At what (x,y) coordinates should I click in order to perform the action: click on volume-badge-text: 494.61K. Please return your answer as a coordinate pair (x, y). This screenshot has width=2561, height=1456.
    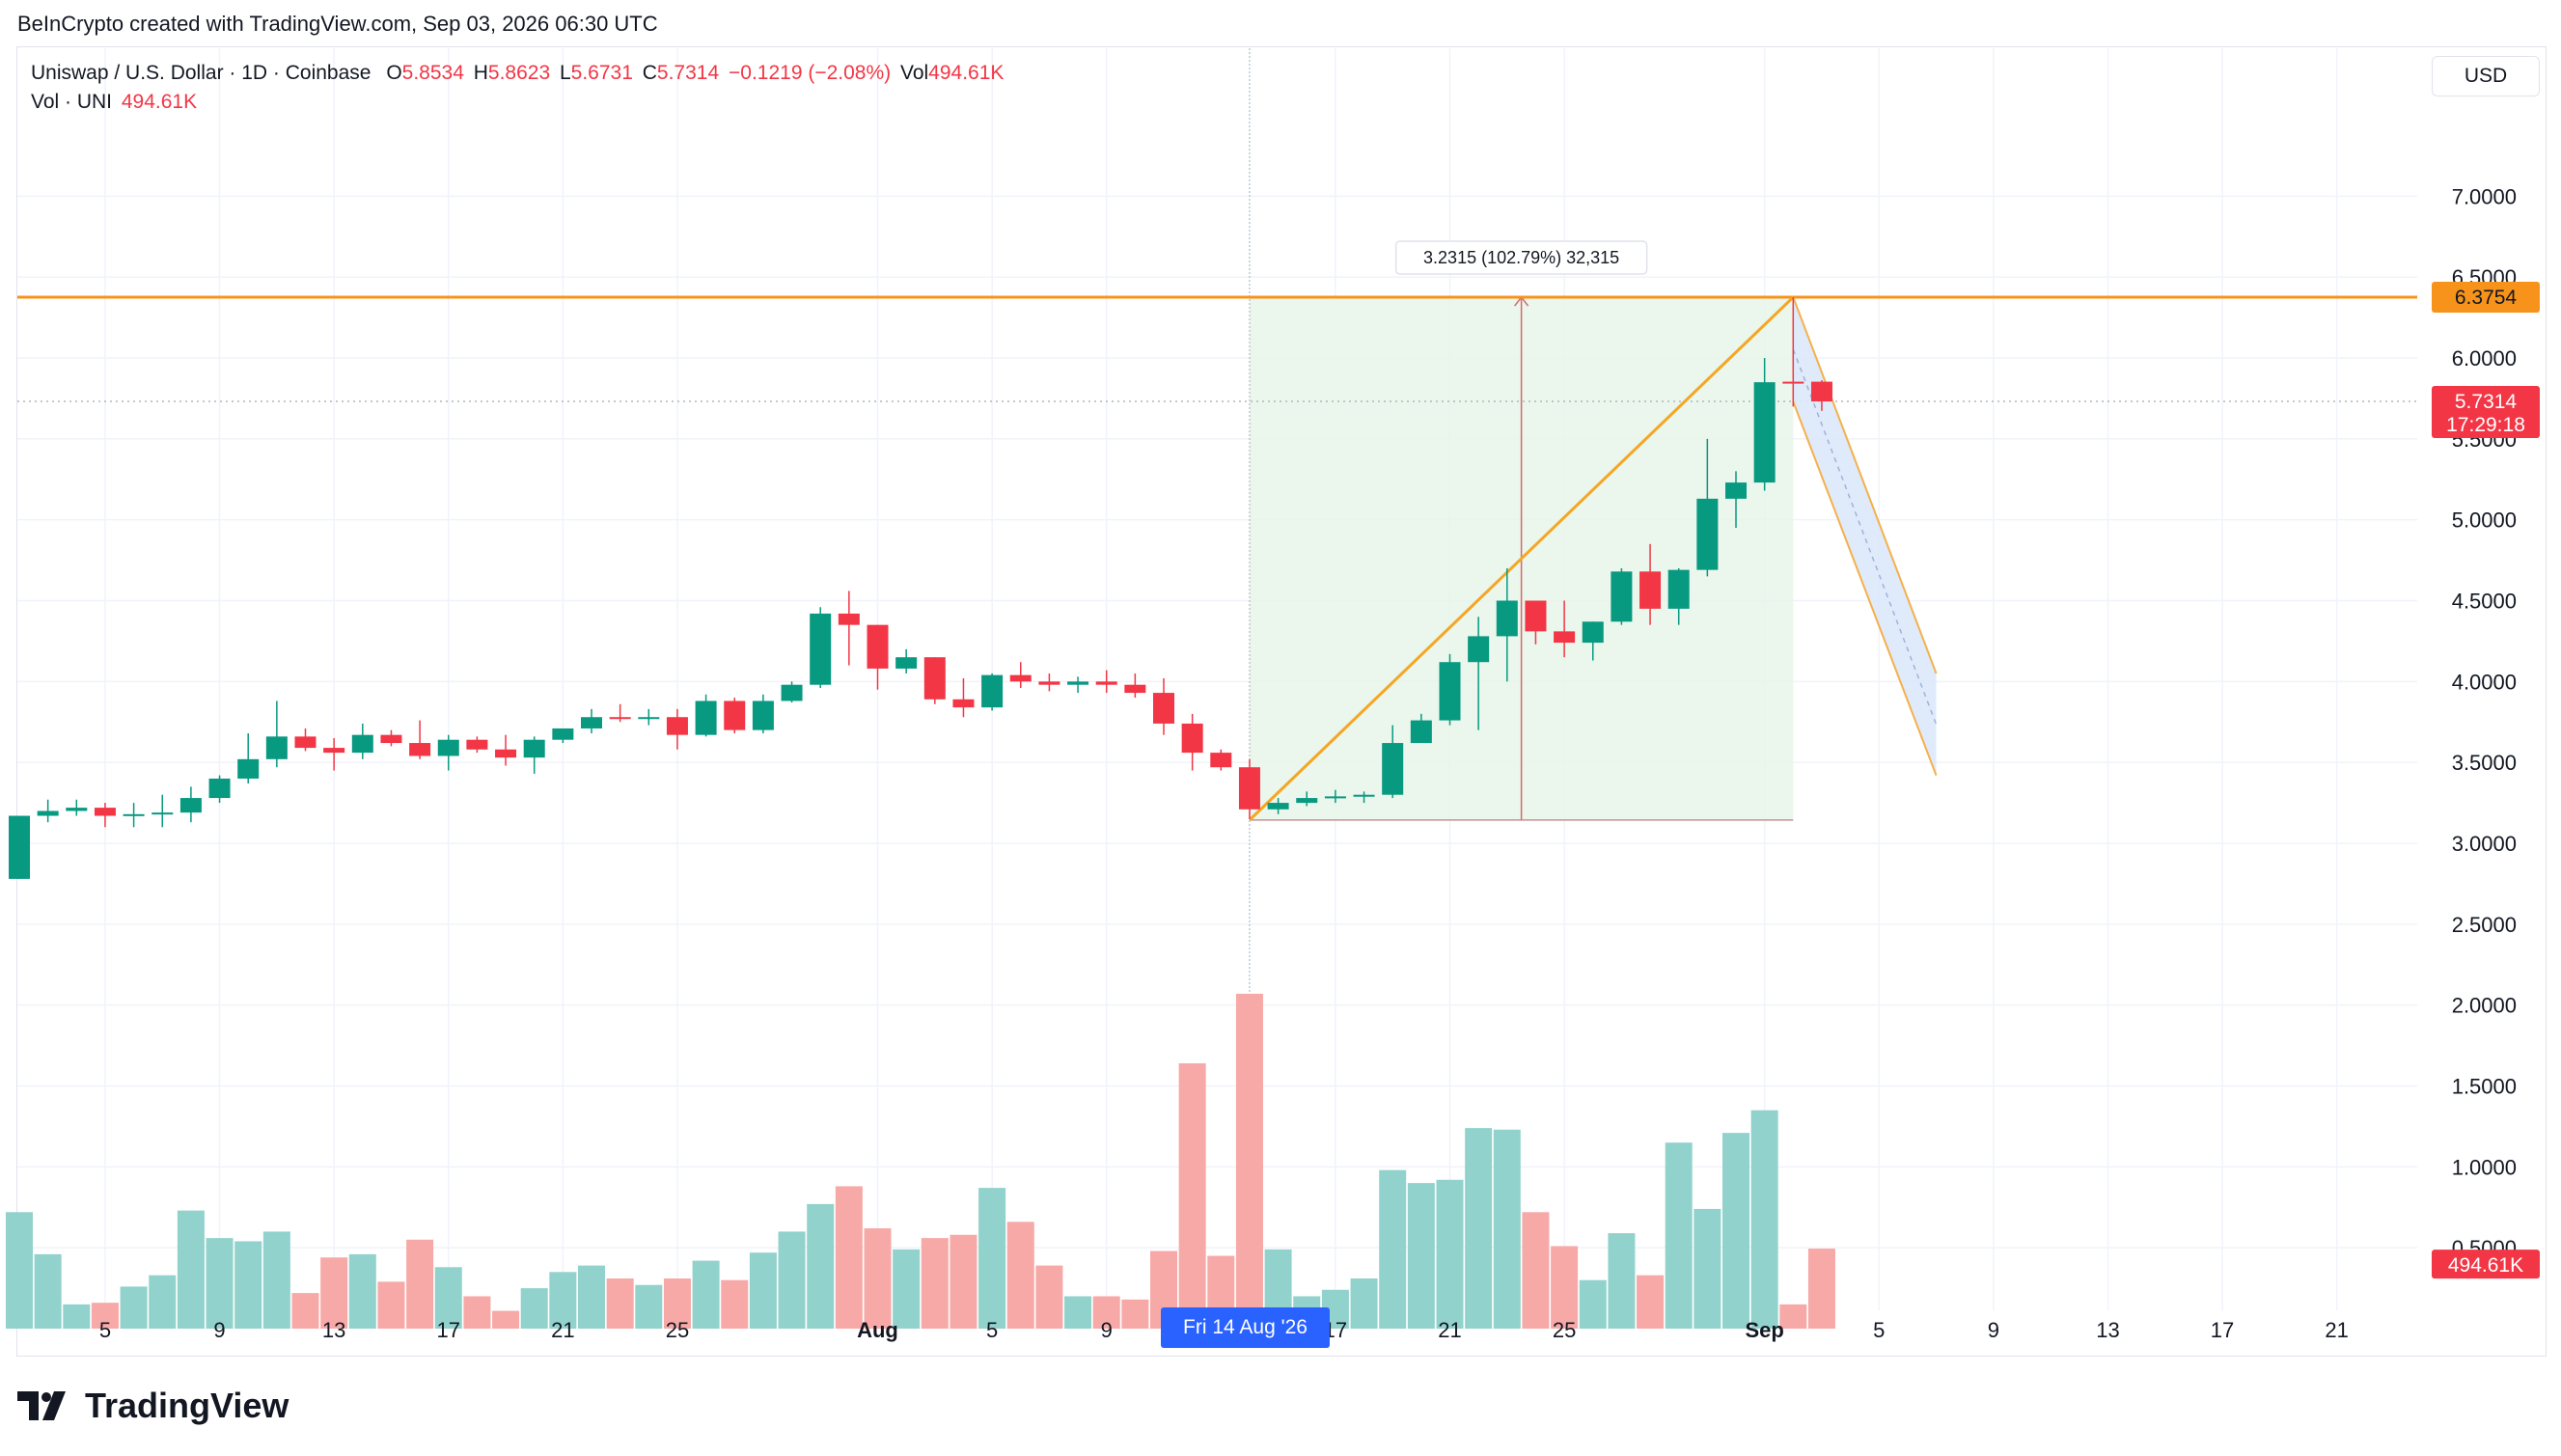
    Looking at the image, I should click on (2485, 1266).